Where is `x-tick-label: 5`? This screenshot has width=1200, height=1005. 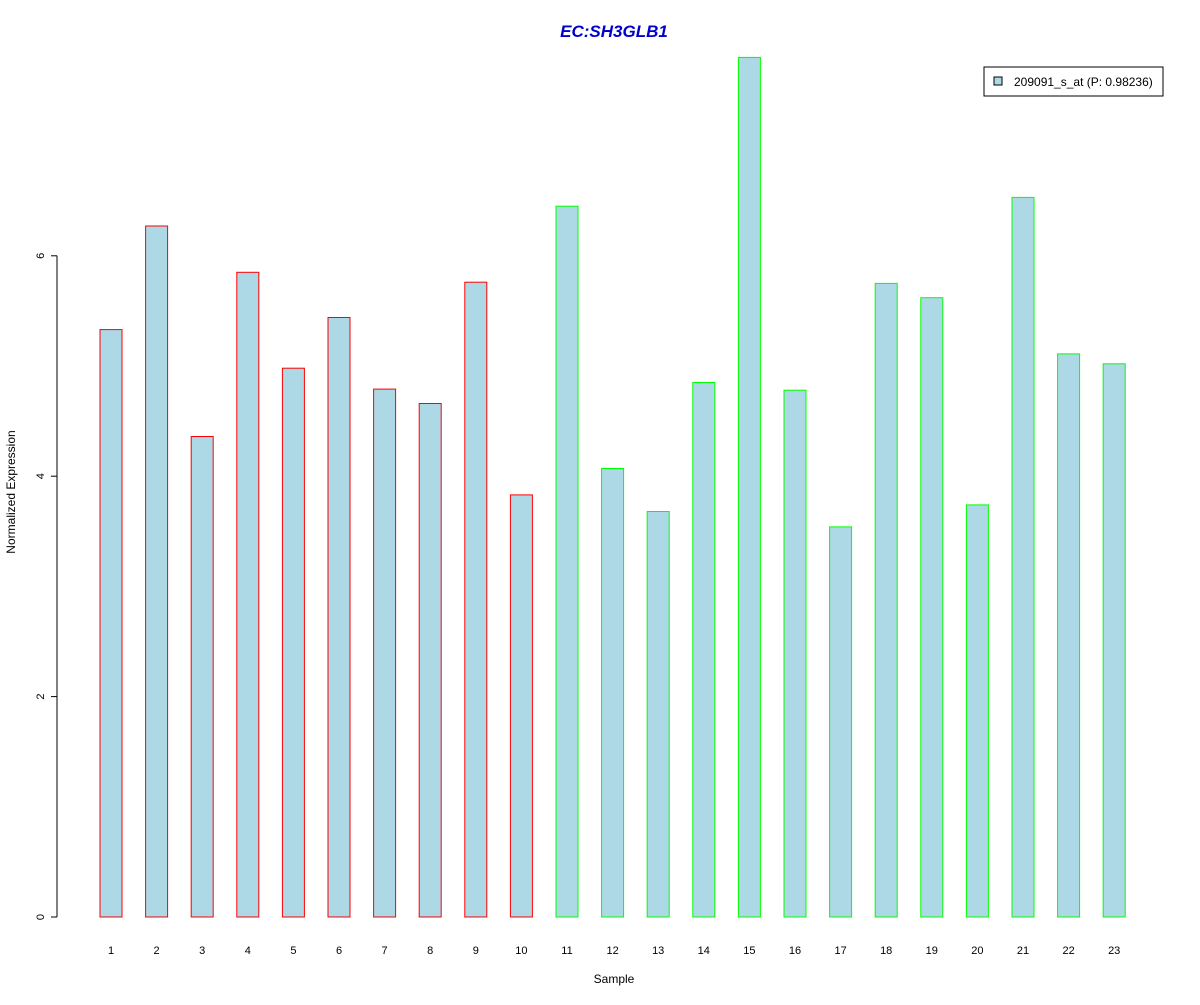
x-tick-label: 5 is located at coordinates (293, 951).